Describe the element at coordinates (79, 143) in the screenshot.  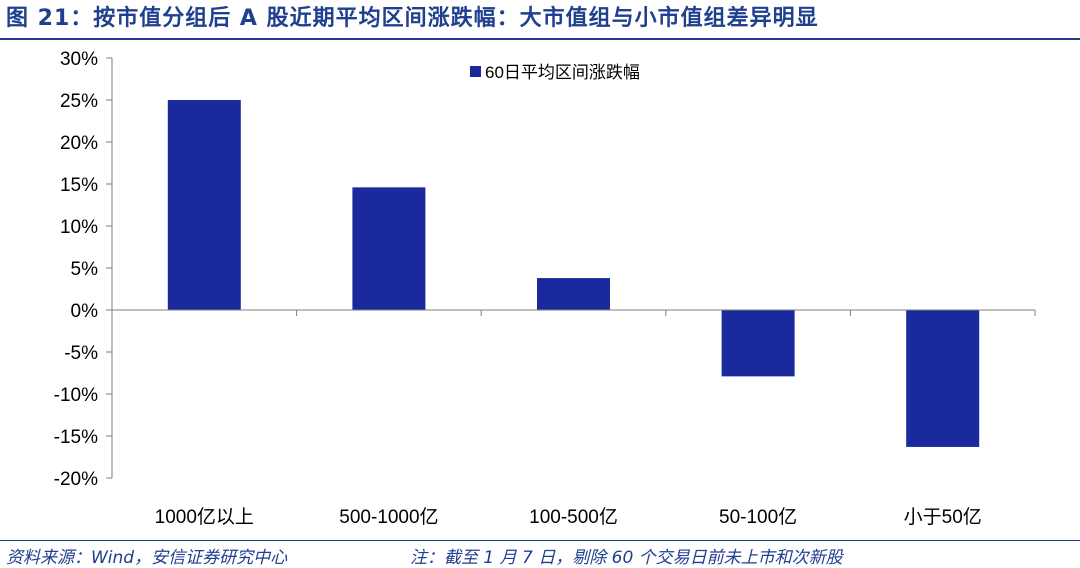
I see `y-tick-label: 20%` at that location.